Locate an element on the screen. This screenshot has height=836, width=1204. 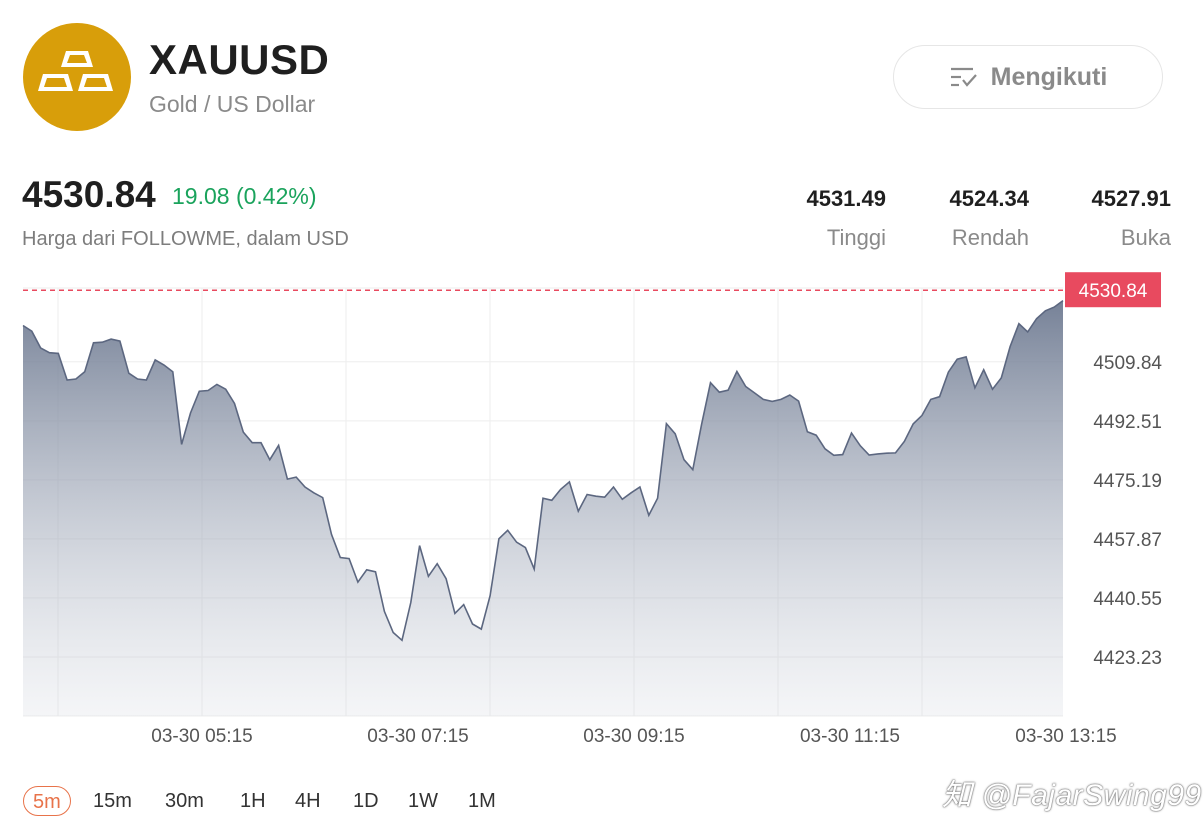
price-change: 19.08 (0.42%) is located at coordinates (244, 196).